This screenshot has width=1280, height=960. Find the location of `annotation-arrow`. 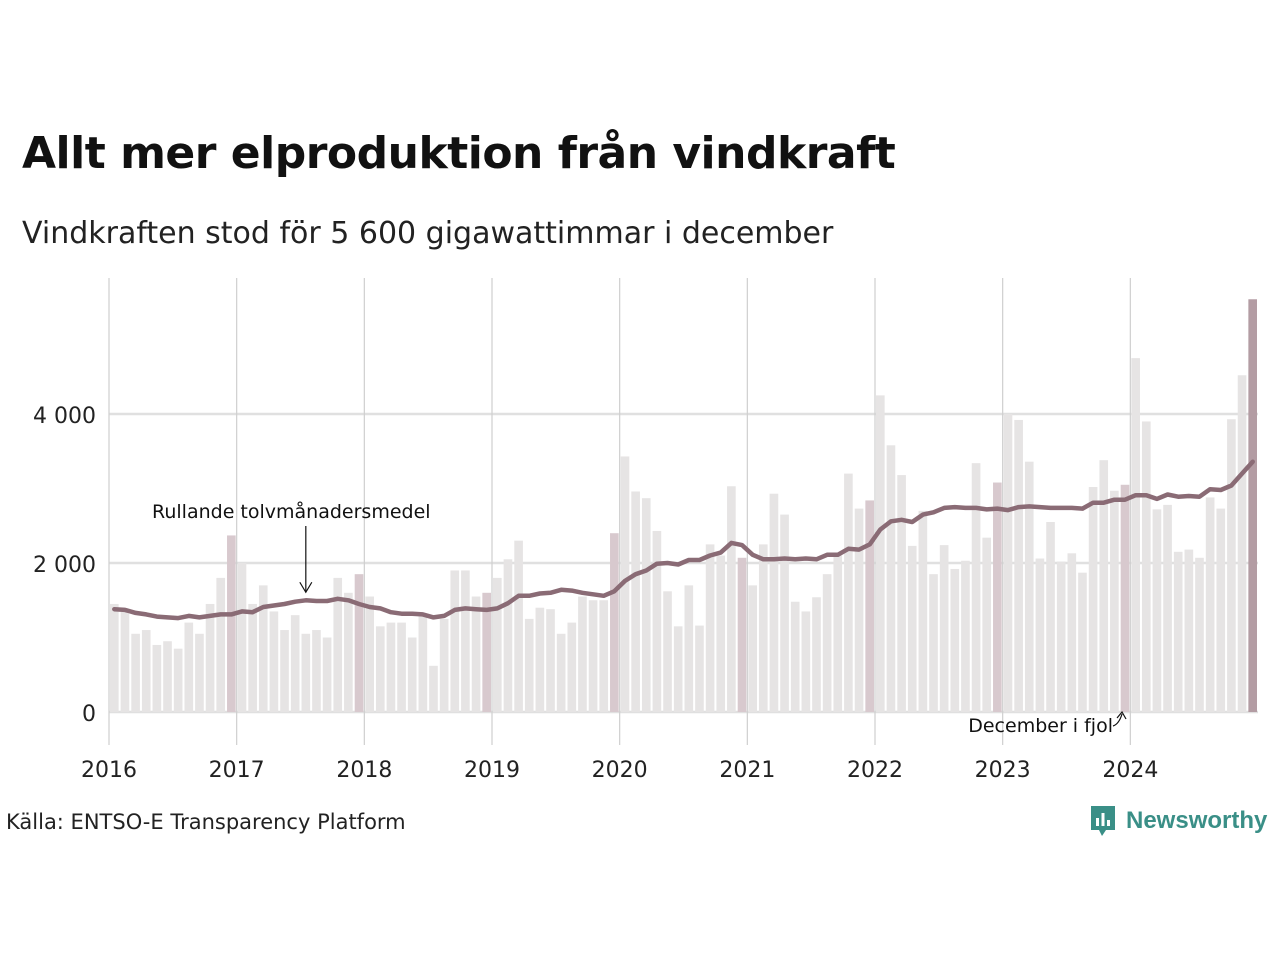

annotation-arrow is located at coordinates (1117, 720).